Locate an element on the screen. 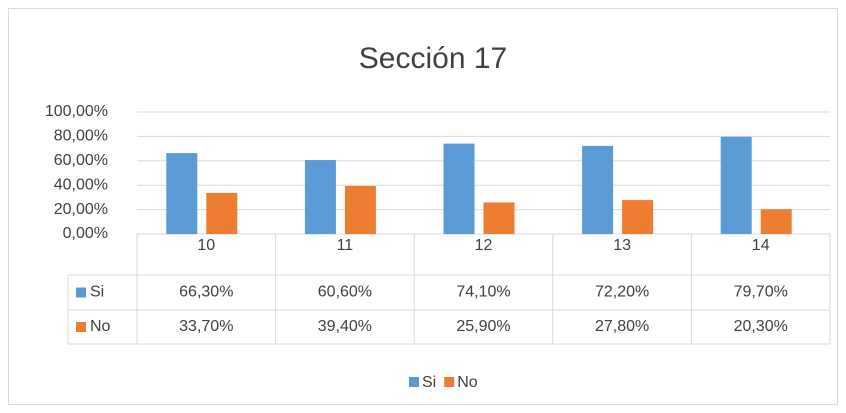 The width and height of the screenshot is (846, 413). x-tick-label: 14 is located at coordinates (761, 245).